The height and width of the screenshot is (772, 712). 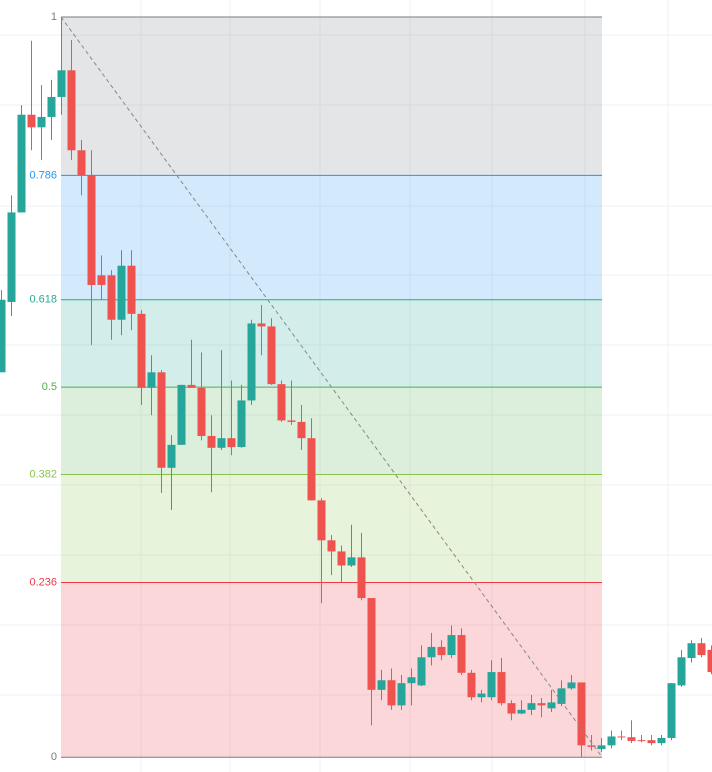 What do you see at coordinates (54, 757) in the screenshot?
I see `fib-level-label: 0` at bounding box center [54, 757].